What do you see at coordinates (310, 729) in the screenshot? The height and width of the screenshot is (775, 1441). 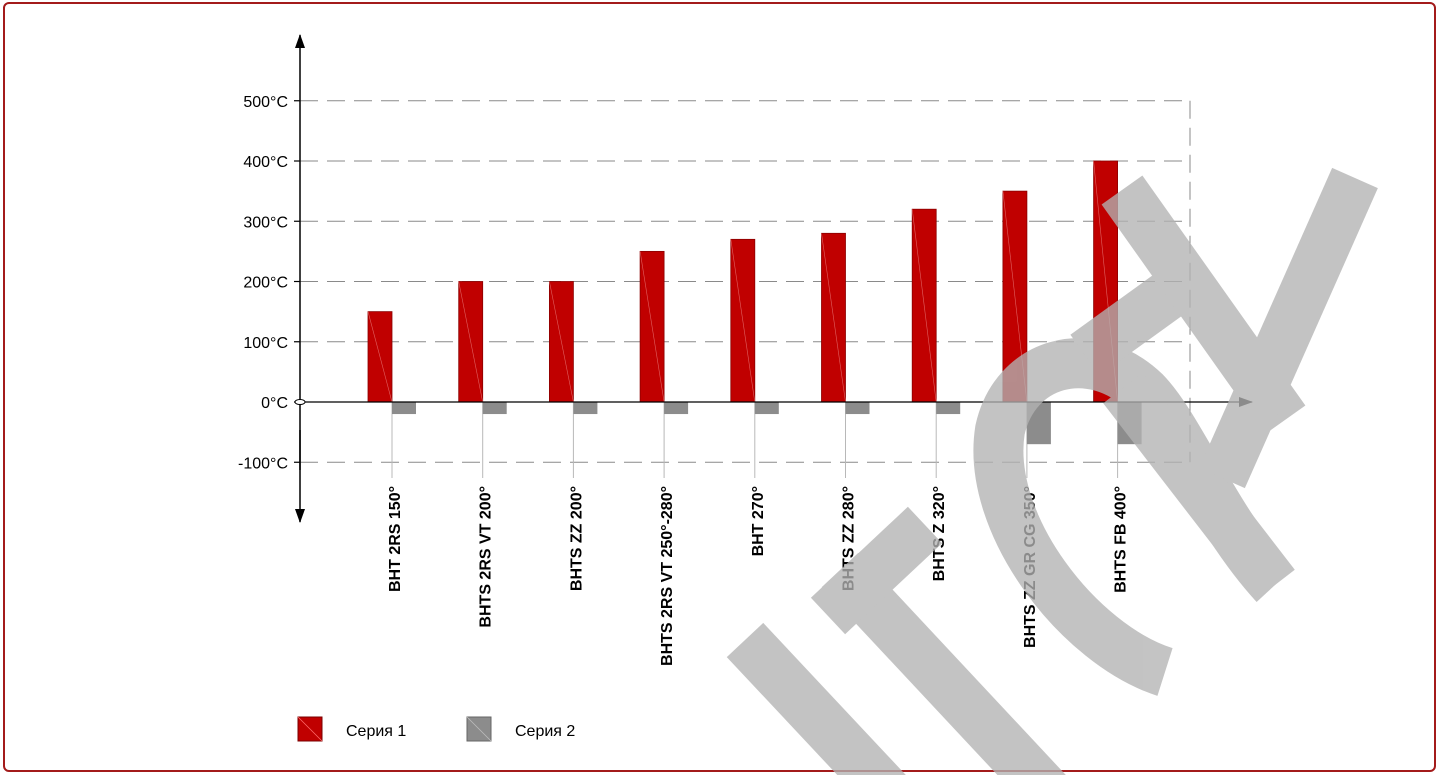 I see `legend-swatch-series-1-hatch` at bounding box center [310, 729].